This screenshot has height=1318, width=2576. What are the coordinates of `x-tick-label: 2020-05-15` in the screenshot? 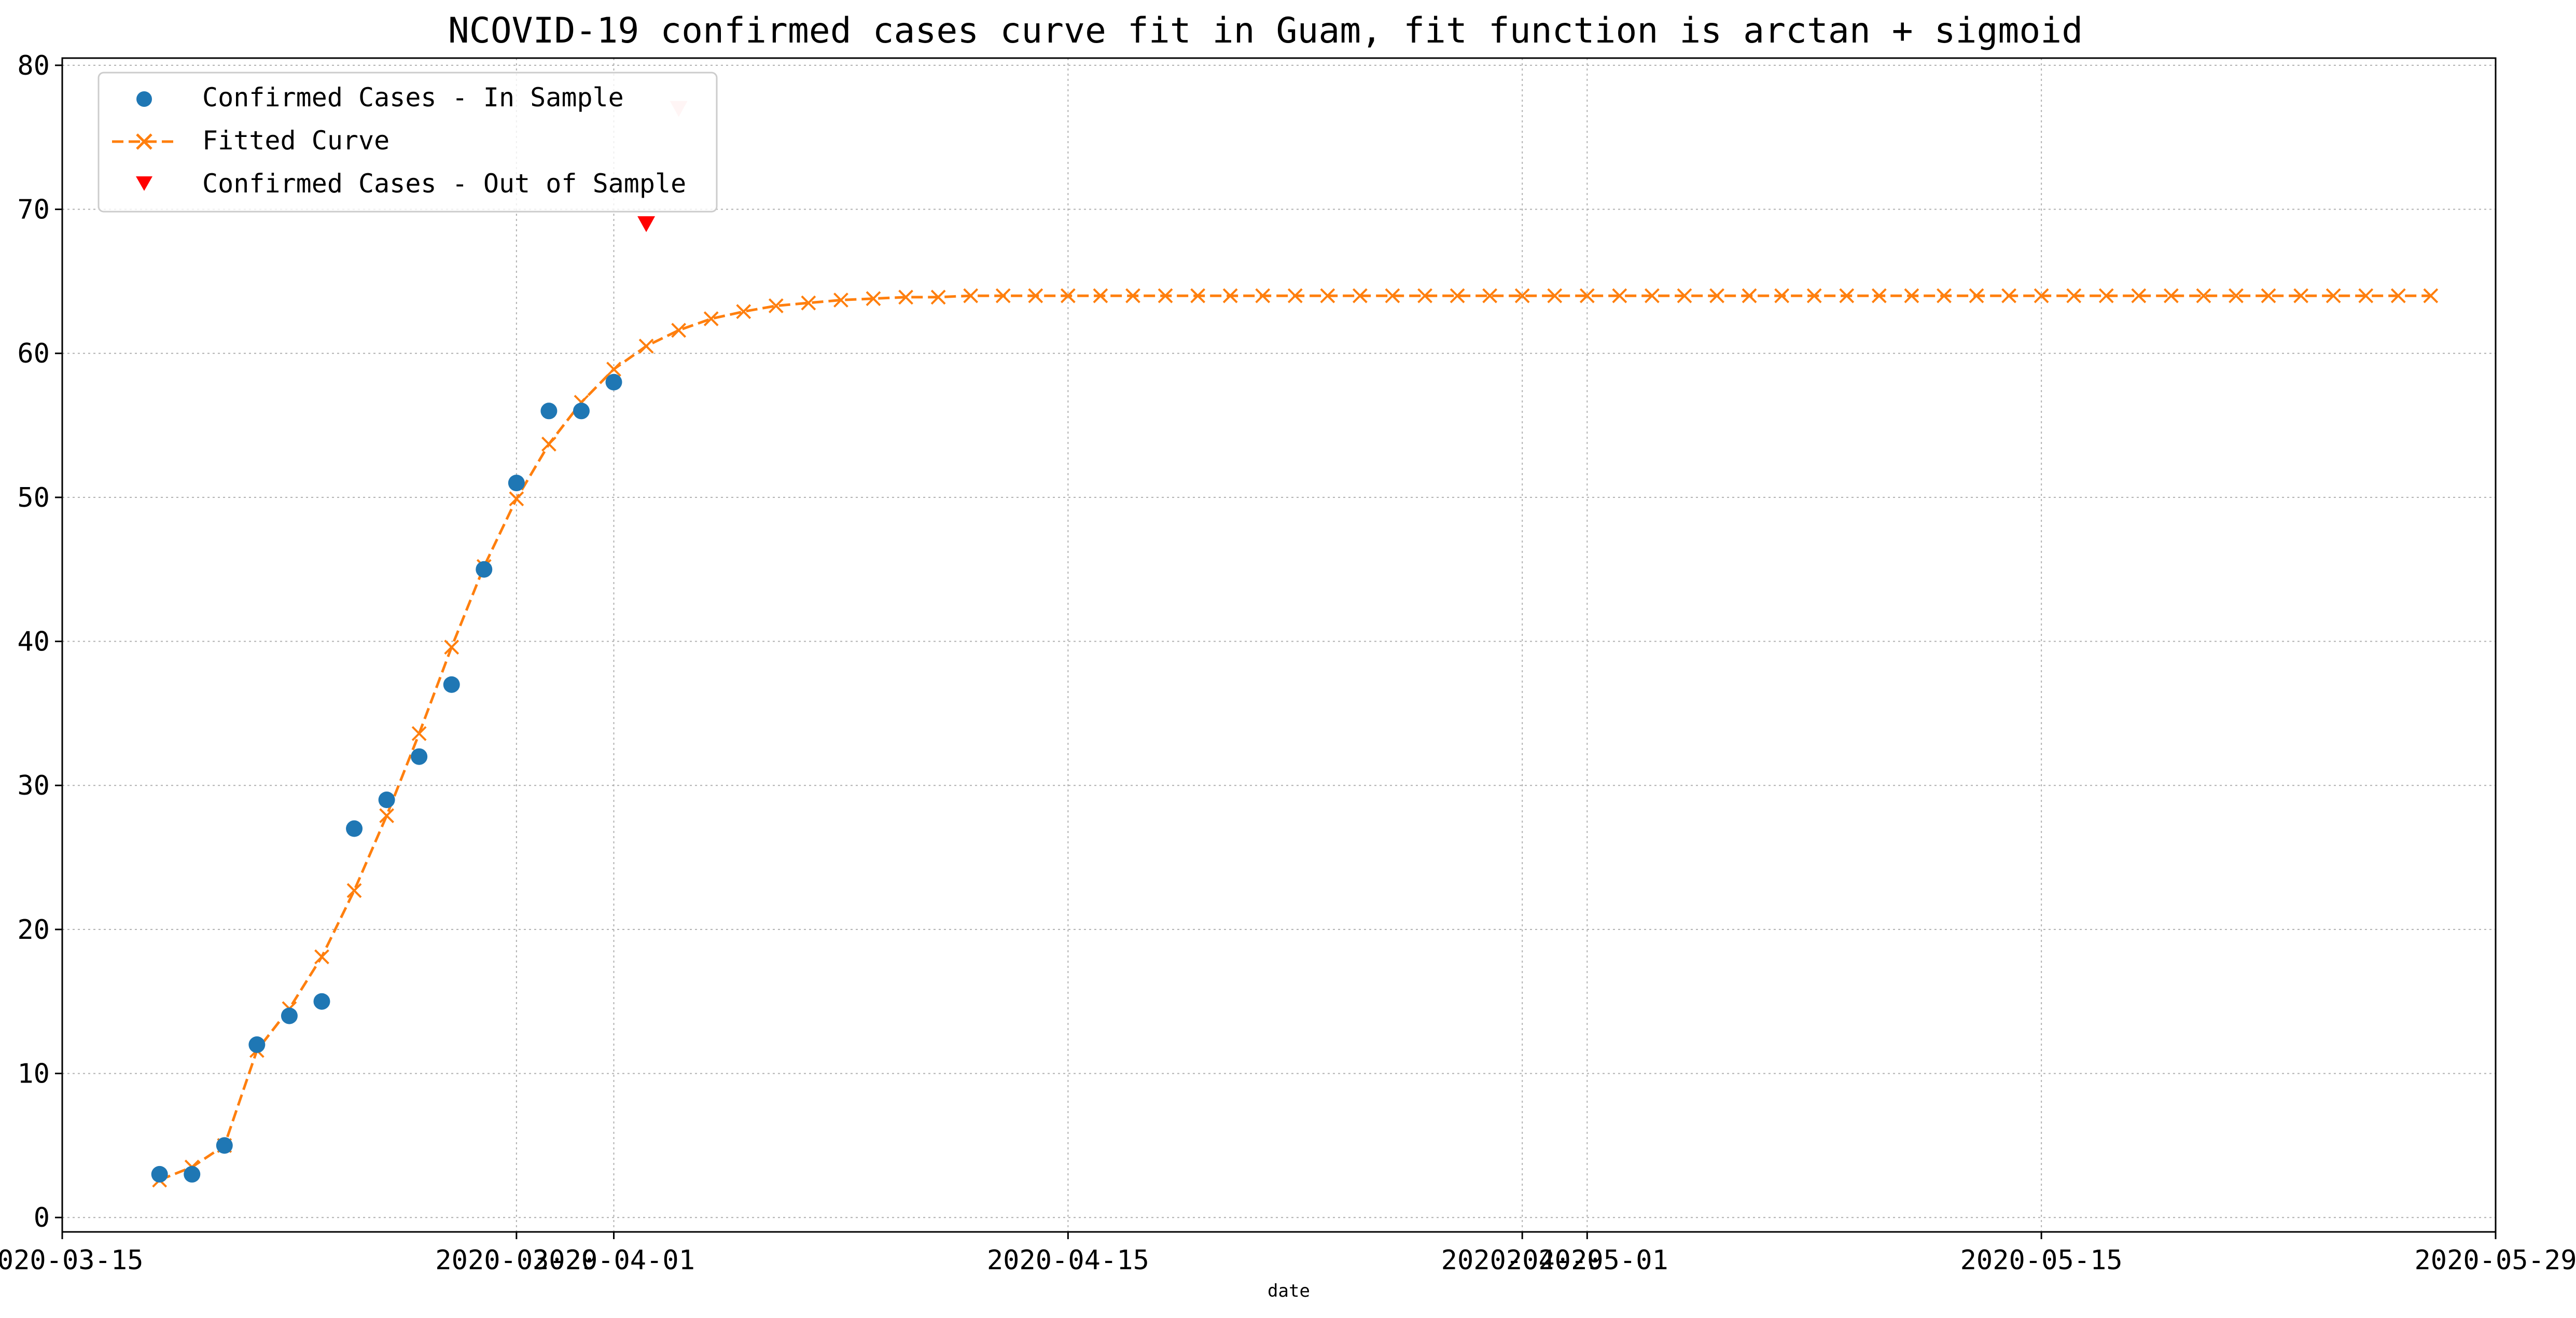 It's located at (2041, 1260).